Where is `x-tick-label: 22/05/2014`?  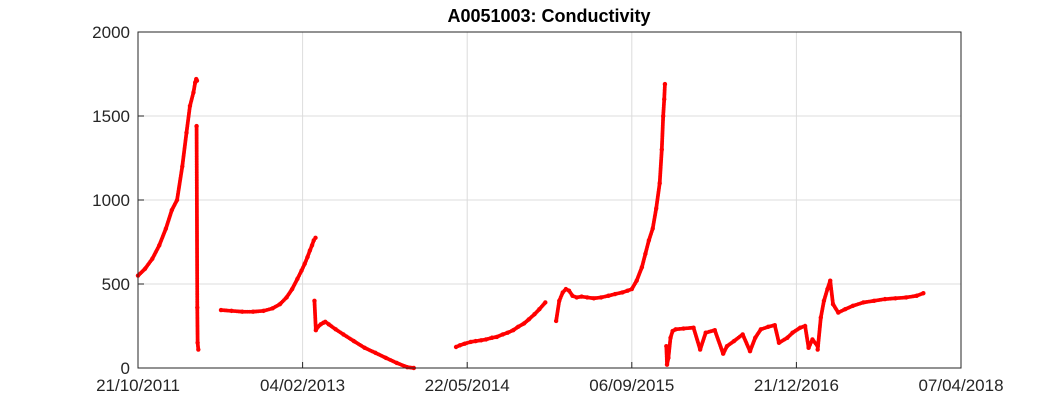 x-tick-label: 22/05/2014 is located at coordinates (467, 385).